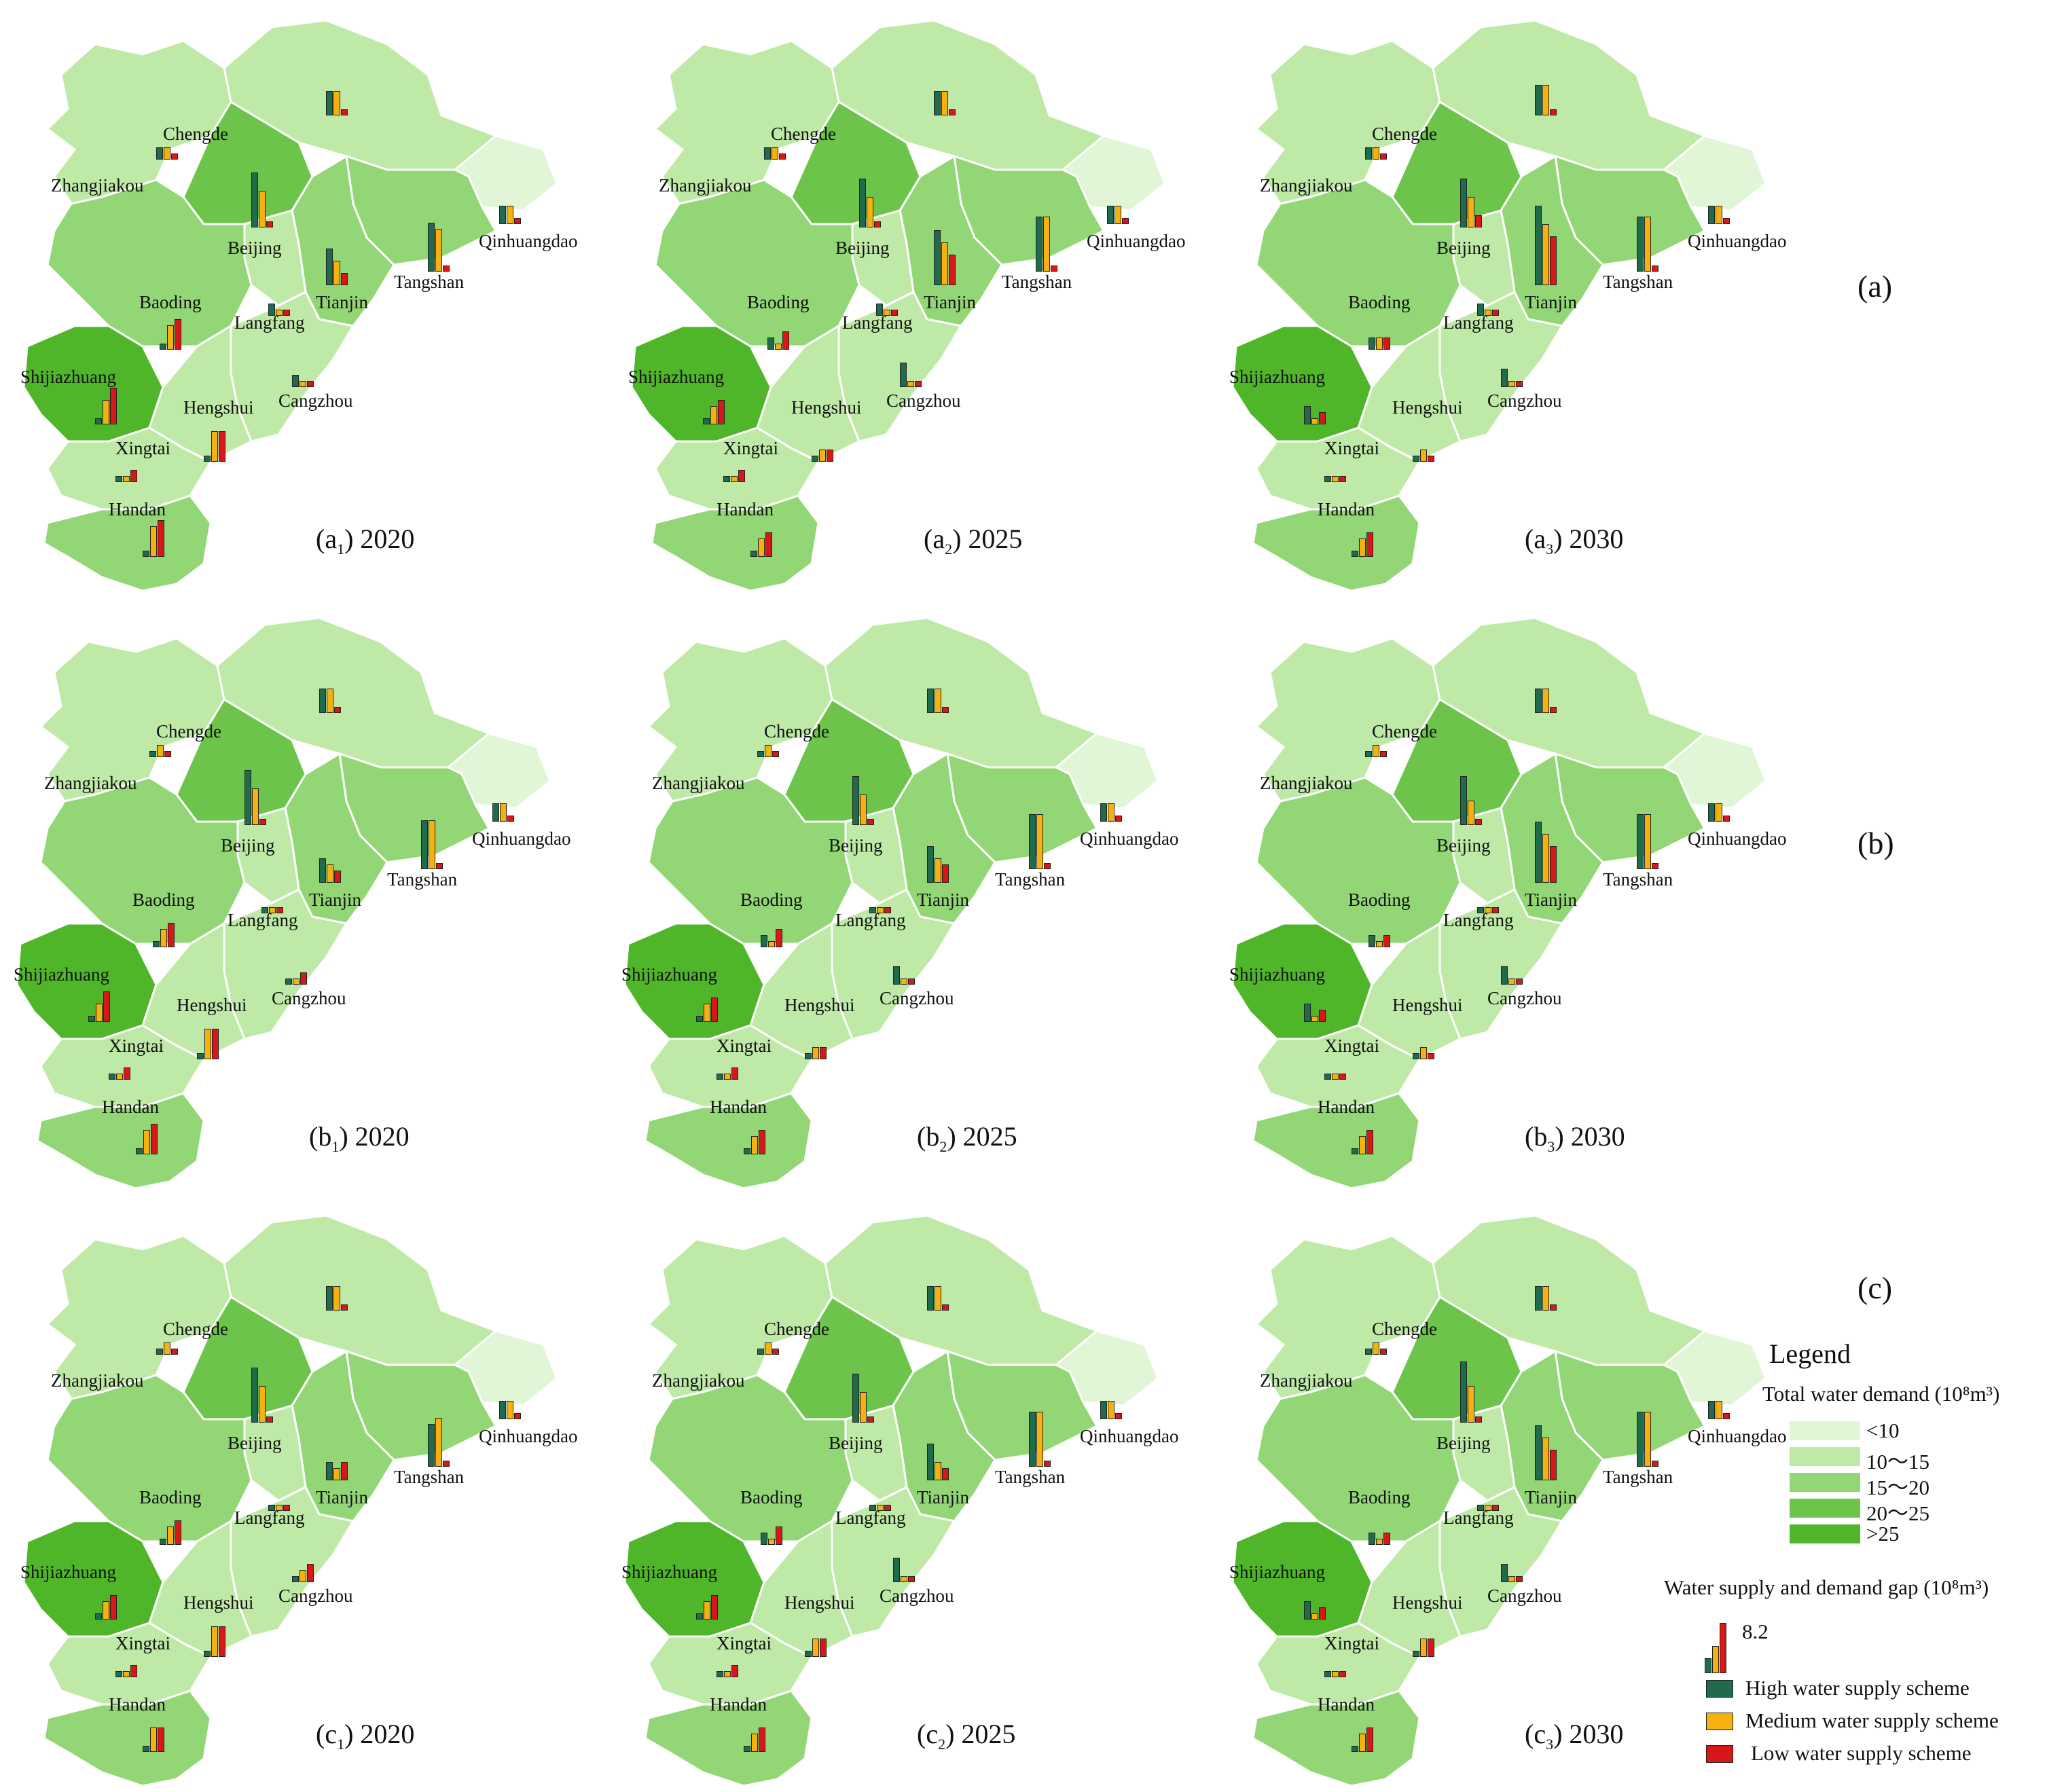 This screenshot has width=2066, height=1792. What do you see at coordinates (1030, 1477) in the screenshot?
I see `city-label-tangshan: Tangshan` at bounding box center [1030, 1477].